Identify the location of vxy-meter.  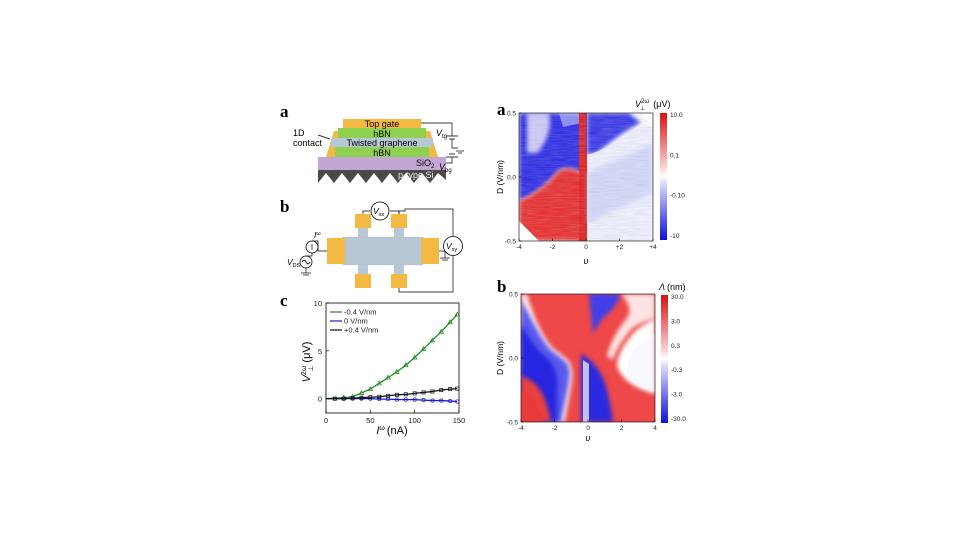
(453, 246).